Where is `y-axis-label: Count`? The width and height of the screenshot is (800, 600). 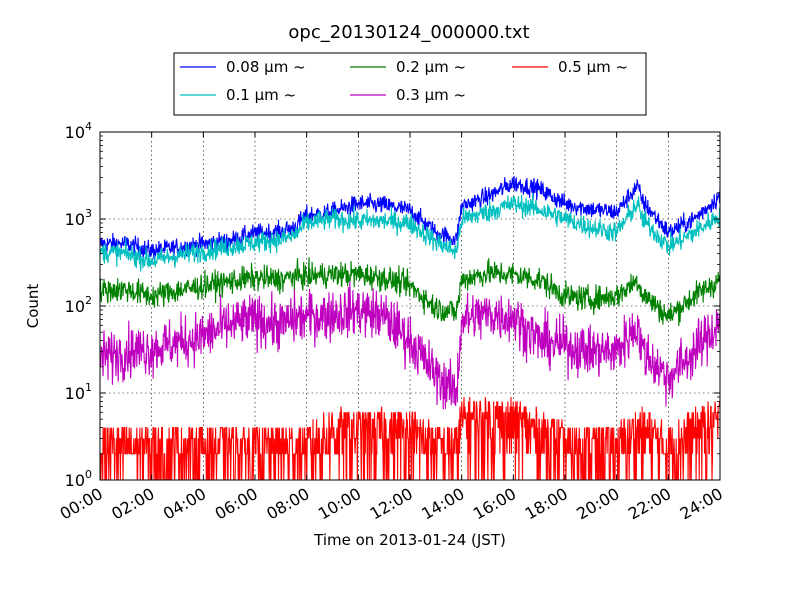
y-axis-label: Count is located at coordinates (33, 306).